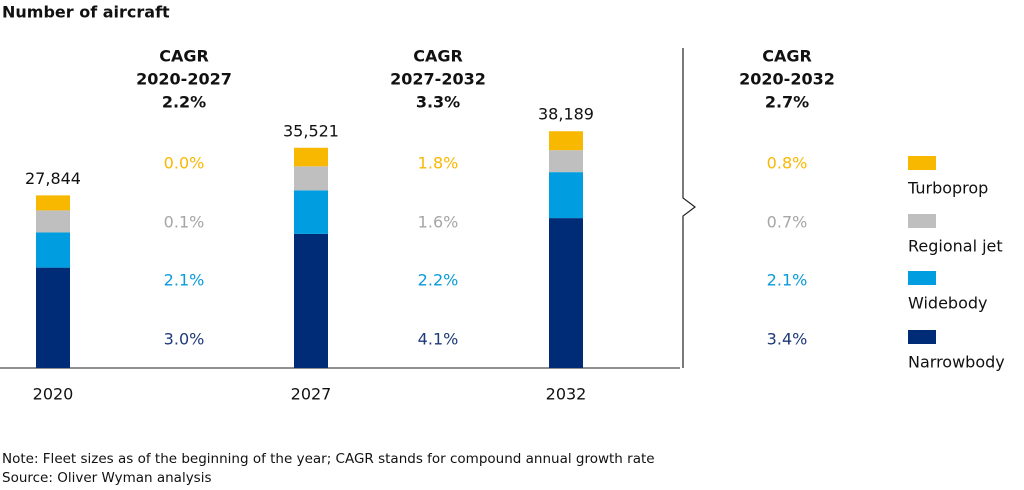  I want to click on legend-label: Turboprop, so click(947, 188).